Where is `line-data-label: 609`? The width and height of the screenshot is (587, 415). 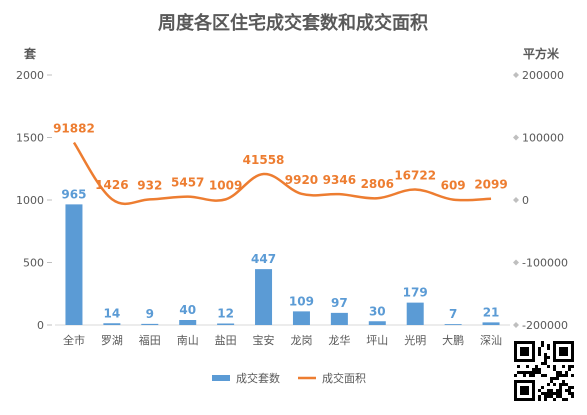
line-data-label: 609 is located at coordinates (453, 186).